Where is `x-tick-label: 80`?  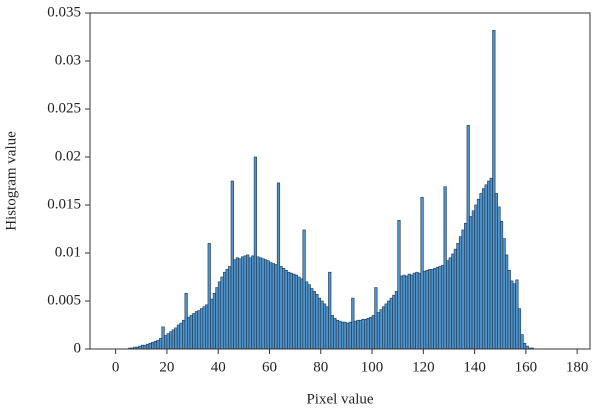
x-tick-label: 80 is located at coordinates (320, 367).